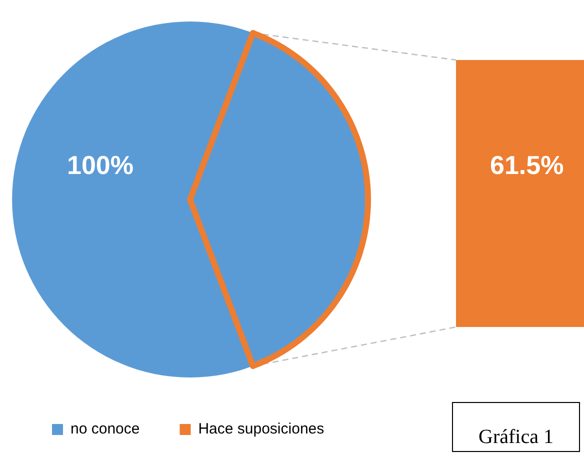  I want to click on category-label: Hace suposiciones, so click(261, 429).